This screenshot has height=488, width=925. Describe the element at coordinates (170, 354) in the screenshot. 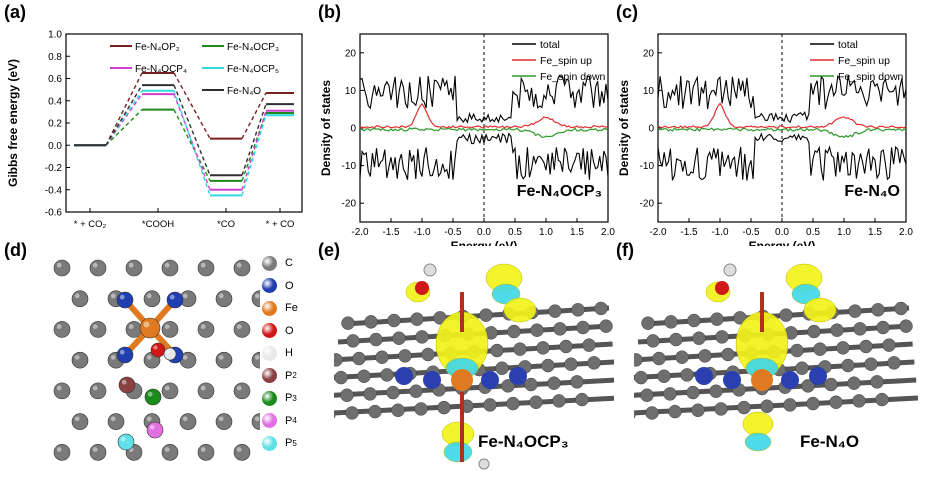

I see `hydrogen-atom` at that location.